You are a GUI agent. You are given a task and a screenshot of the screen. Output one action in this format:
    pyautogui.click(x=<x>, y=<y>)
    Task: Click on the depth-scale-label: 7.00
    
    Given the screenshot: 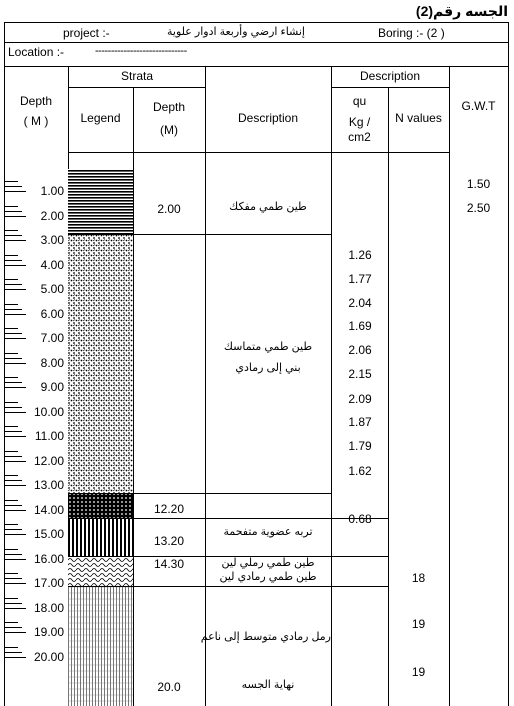 What is the action you would take?
    pyautogui.click(x=52, y=338)
    